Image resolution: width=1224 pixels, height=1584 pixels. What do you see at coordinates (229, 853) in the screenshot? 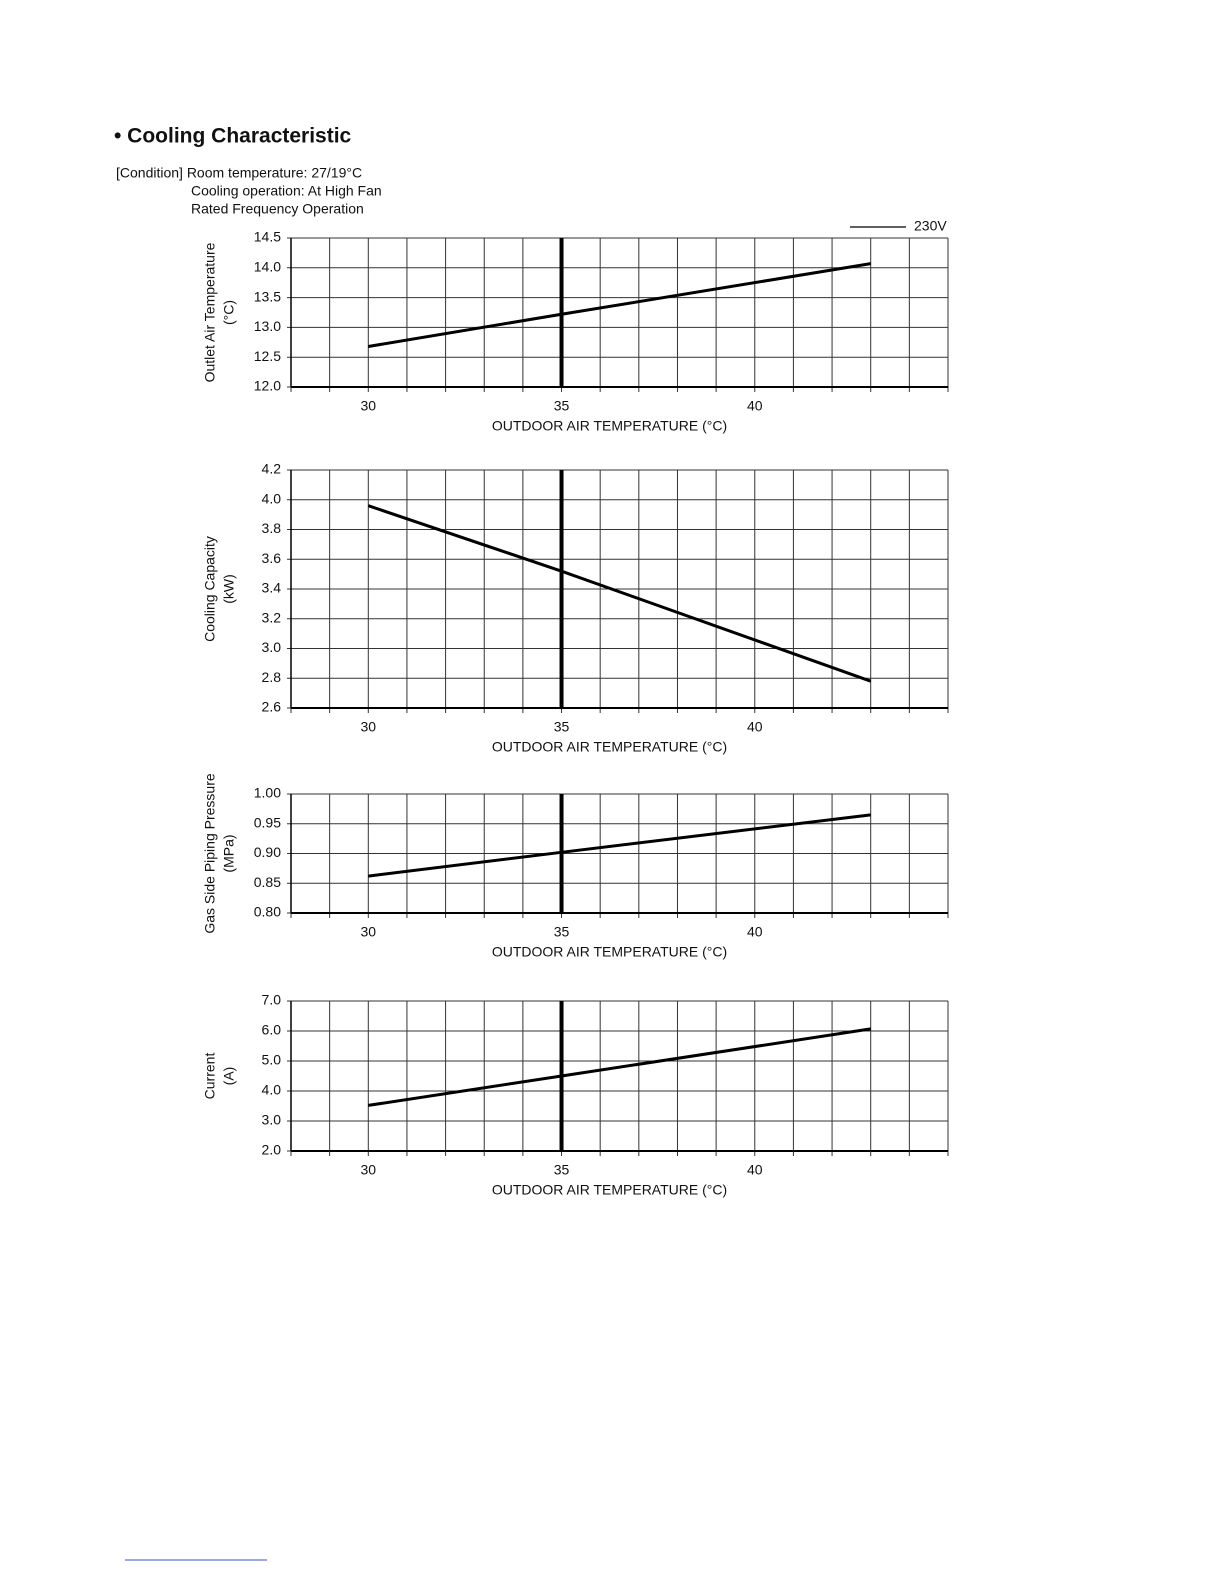
I see `y-axis-label: (MPa)` at bounding box center [229, 853].